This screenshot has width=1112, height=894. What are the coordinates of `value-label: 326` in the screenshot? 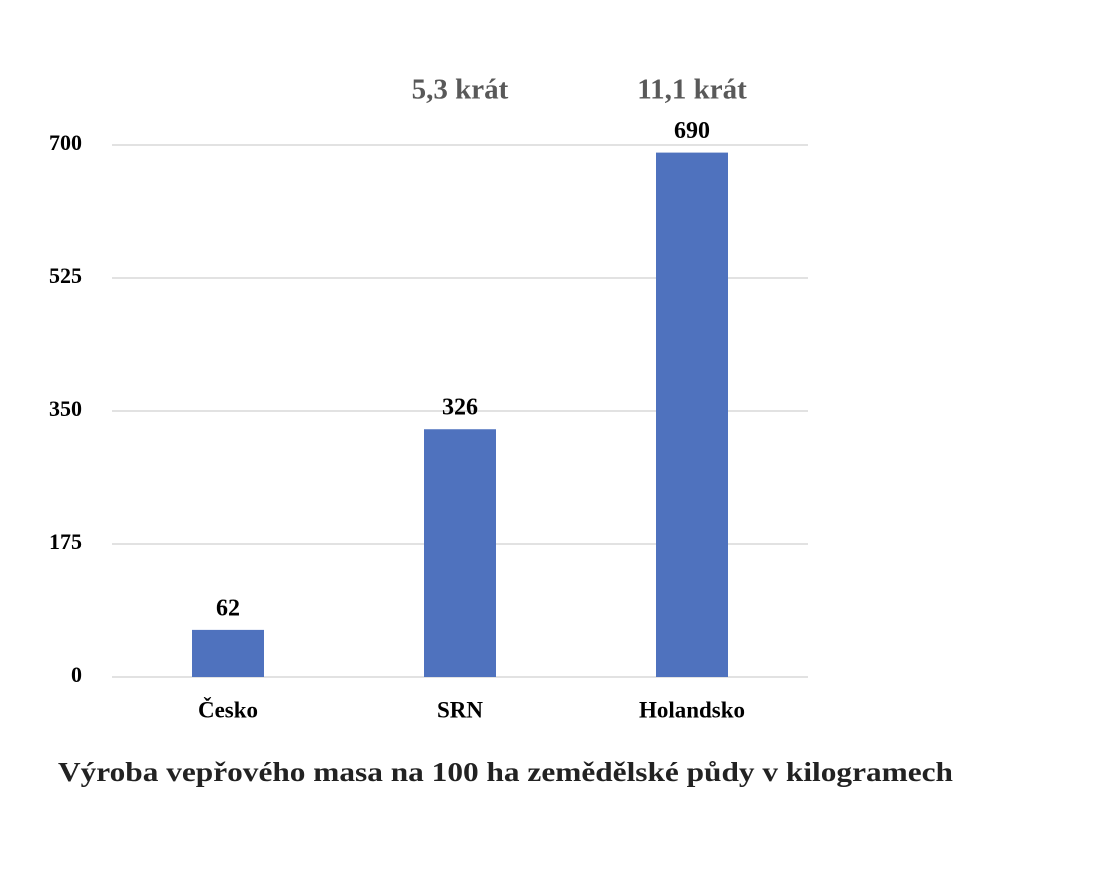 It's located at (460, 408).